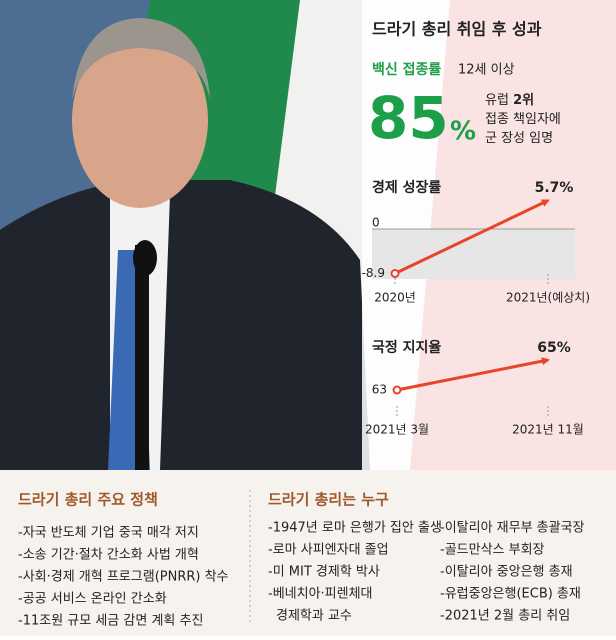 Image resolution: width=616 pixels, height=640 pixels. What do you see at coordinates (376, 223) in the screenshot?
I see `y-tick-label: 0` at bounding box center [376, 223].